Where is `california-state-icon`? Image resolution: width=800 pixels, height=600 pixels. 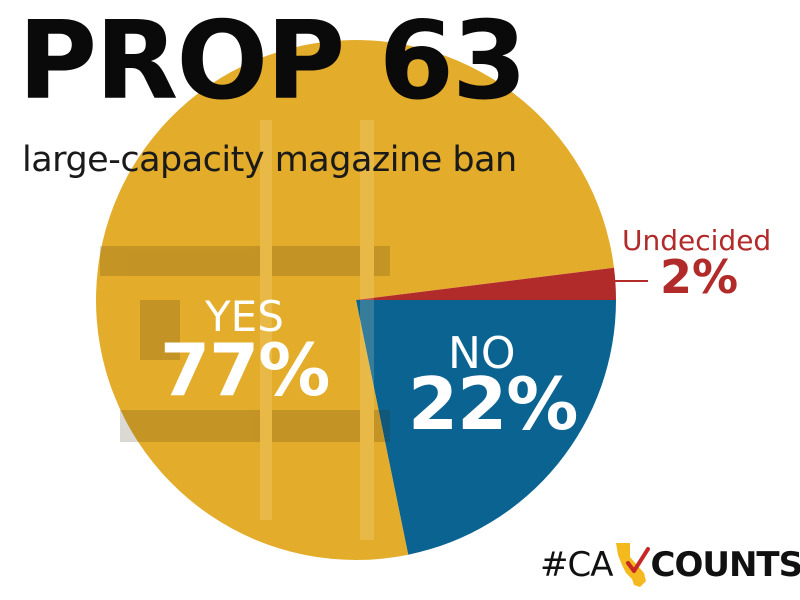
california-state-icon is located at coordinates (632, 565).